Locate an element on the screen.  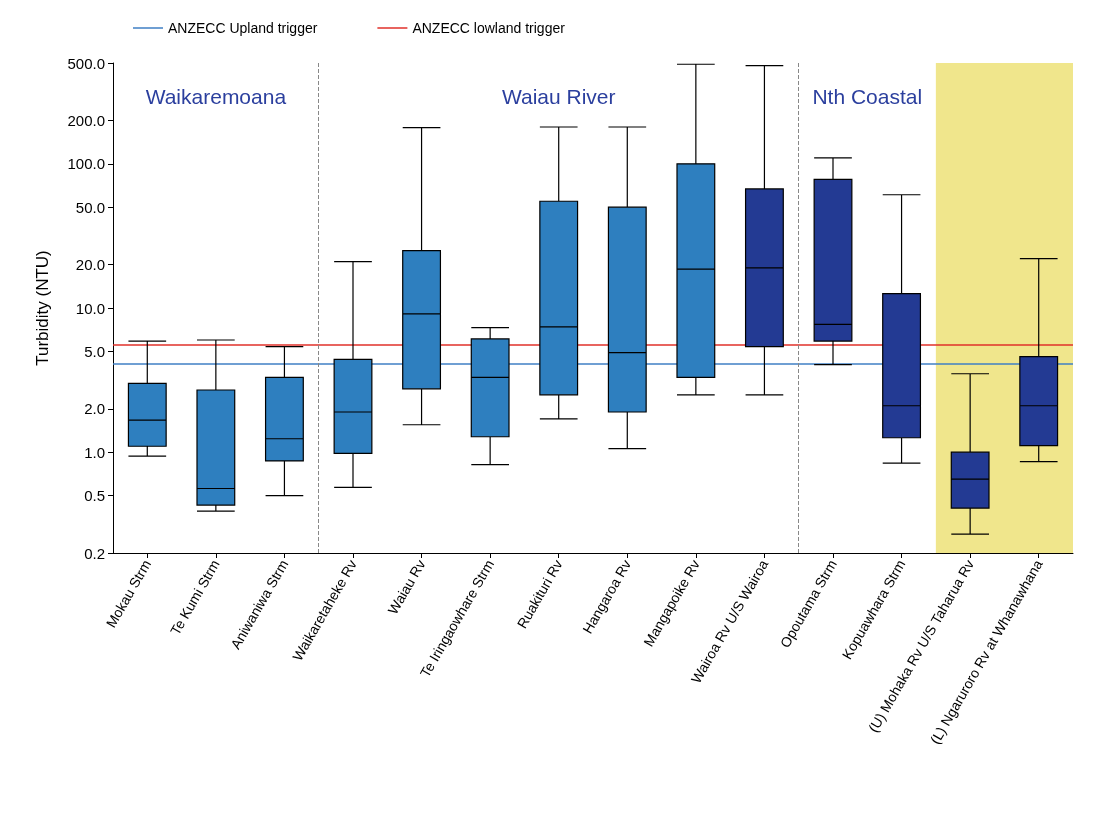
y-tick-label: 20.0 is located at coordinates (90, 265).